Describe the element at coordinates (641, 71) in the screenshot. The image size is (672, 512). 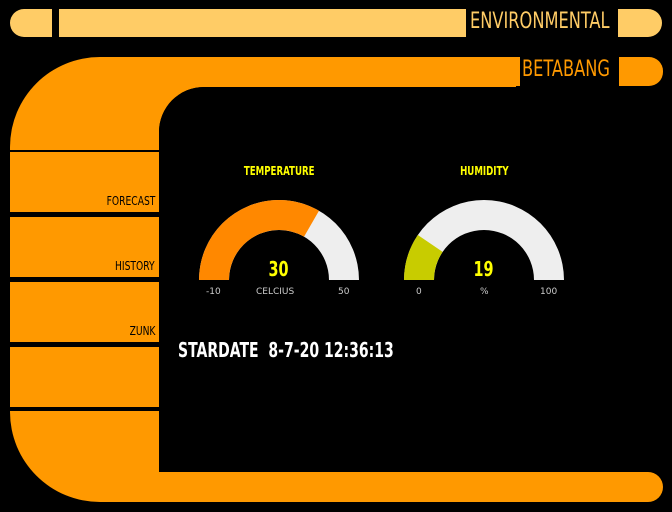
I see `frame-top-right-cap` at that location.